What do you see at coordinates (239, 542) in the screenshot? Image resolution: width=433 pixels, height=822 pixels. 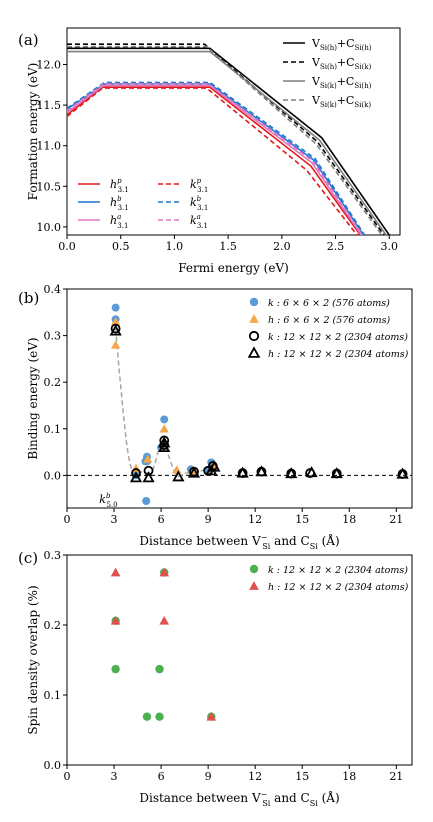 I see `x-axis-label: Distance between V− Si and CSi (Å)` at bounding box center [239, 542].